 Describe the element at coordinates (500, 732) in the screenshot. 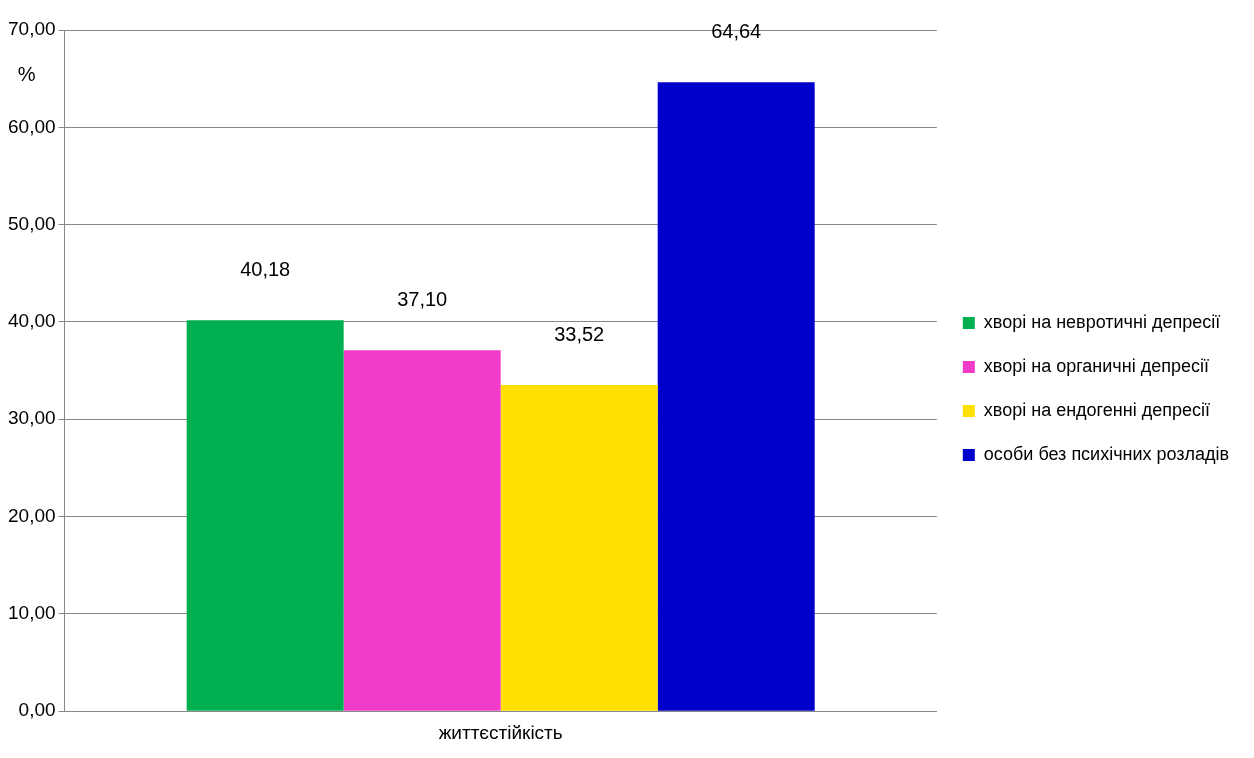

I see `x-tick-label: життєстійкість` at that location.